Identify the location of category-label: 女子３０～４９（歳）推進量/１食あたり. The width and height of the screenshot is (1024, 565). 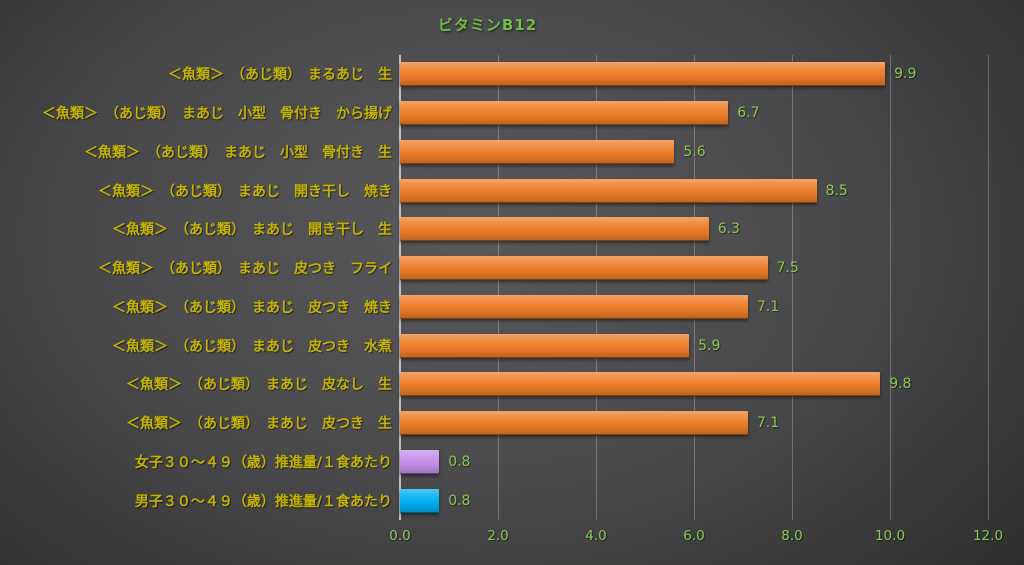
(263, 462).